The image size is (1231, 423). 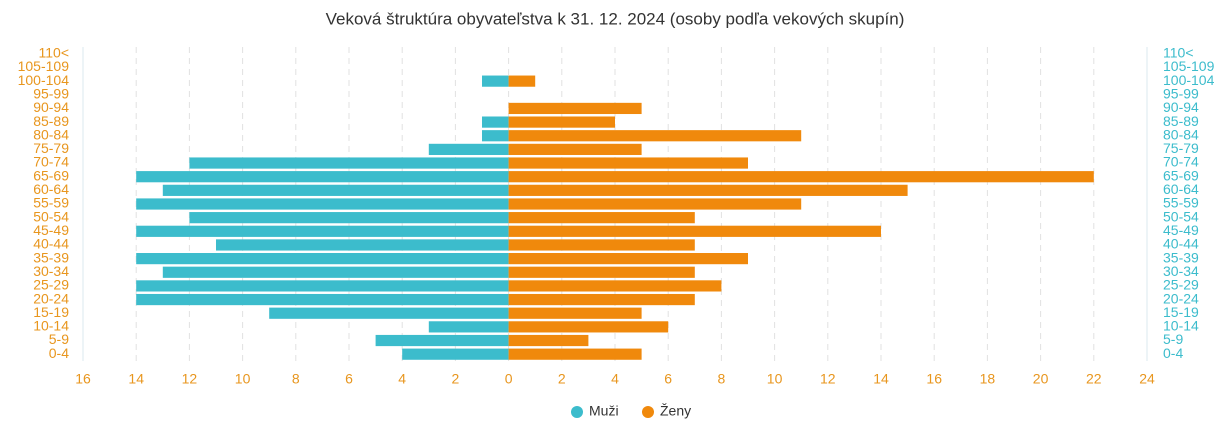 What do you see at coordinates (577, 412) in the screenshot?
I see `legend-marker` at bounding box center [577, 412].